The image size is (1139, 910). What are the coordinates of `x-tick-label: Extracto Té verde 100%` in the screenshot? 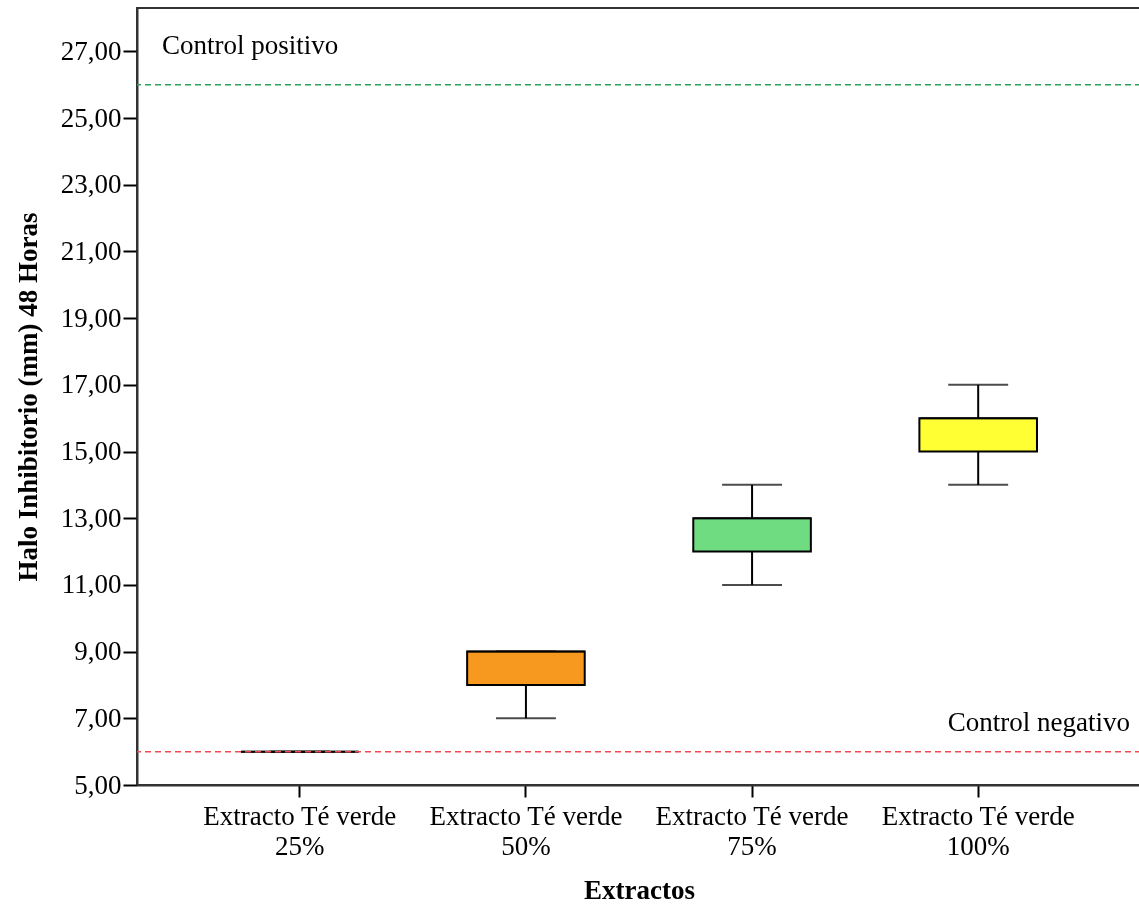 It's located at (978, 830).